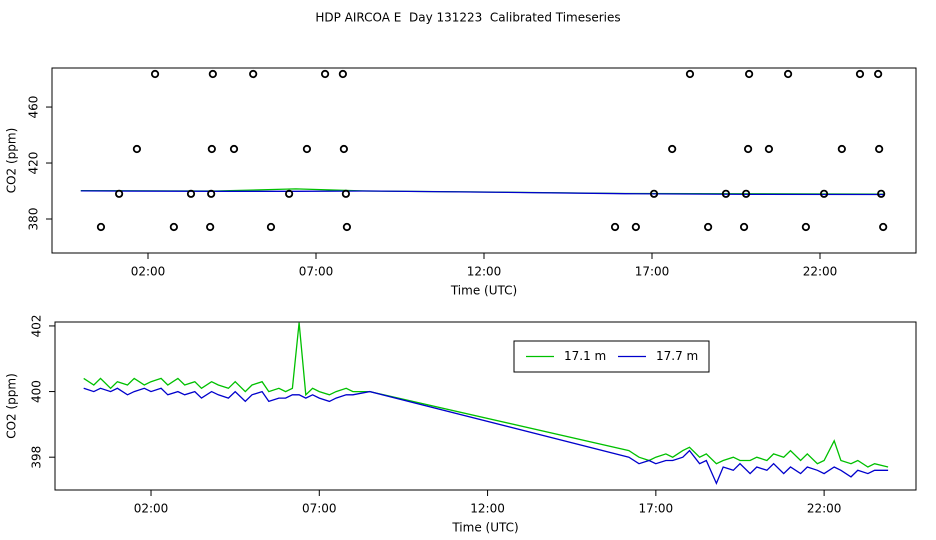  I want to click on legend-label: 17.1 m, so click(585, 356).